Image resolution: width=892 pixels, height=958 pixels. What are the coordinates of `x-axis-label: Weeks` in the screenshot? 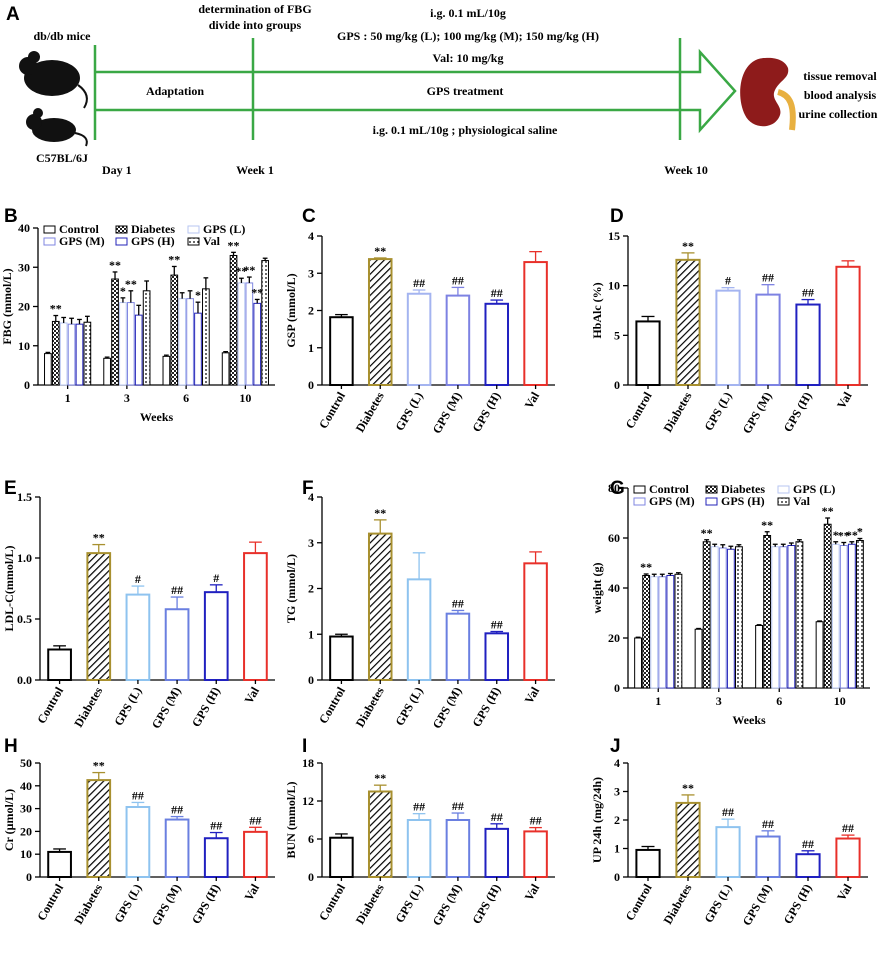 It's located at (157, 417).